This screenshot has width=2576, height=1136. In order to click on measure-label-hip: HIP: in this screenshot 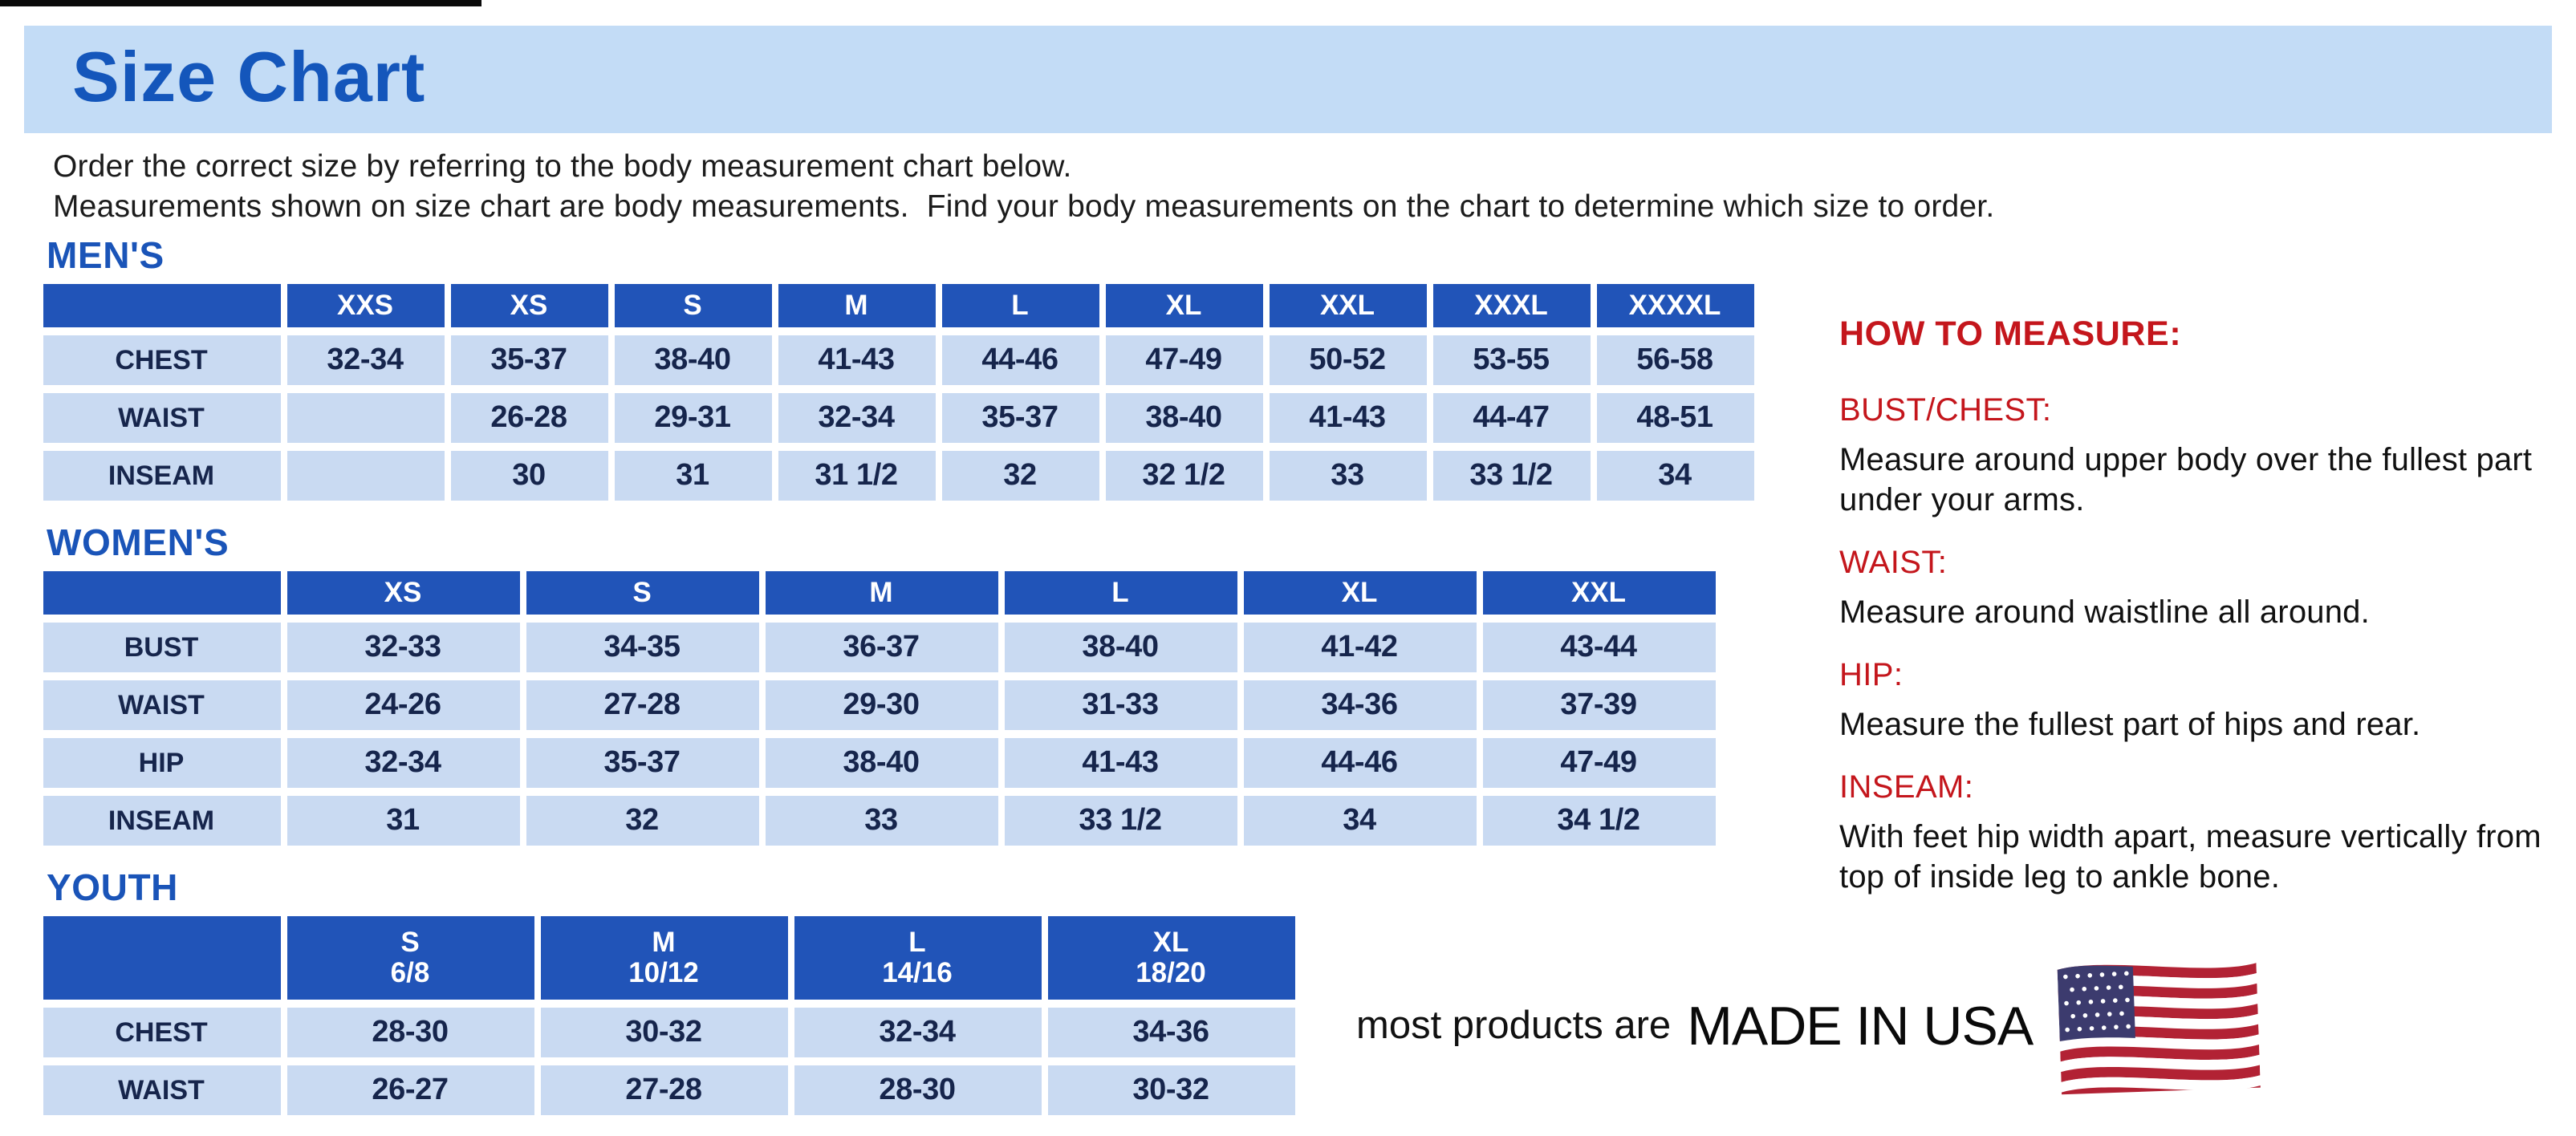, I will do `click(1871, 675)`.